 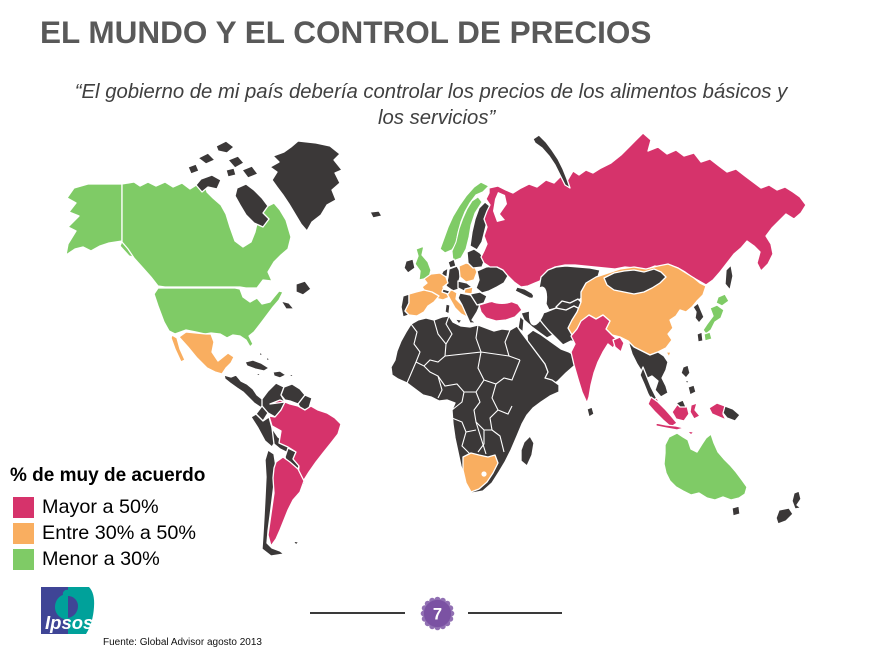 What do you see at coordinates (437, 615) in the screenshot?
I see `svg-text: 7` at bounding box center [437, 615].